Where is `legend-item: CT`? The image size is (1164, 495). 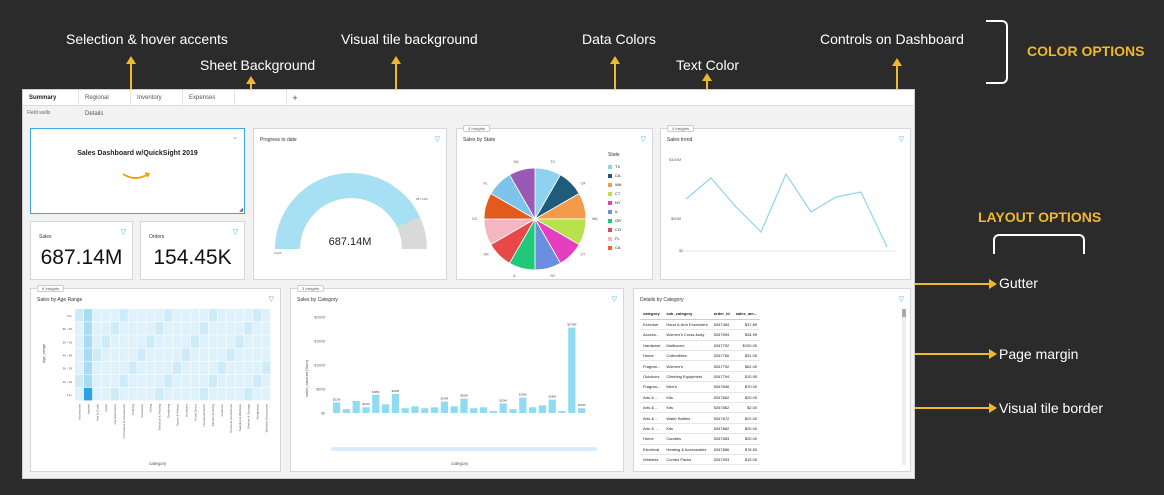 legend-item: CT is located at coordinates (614, 193).